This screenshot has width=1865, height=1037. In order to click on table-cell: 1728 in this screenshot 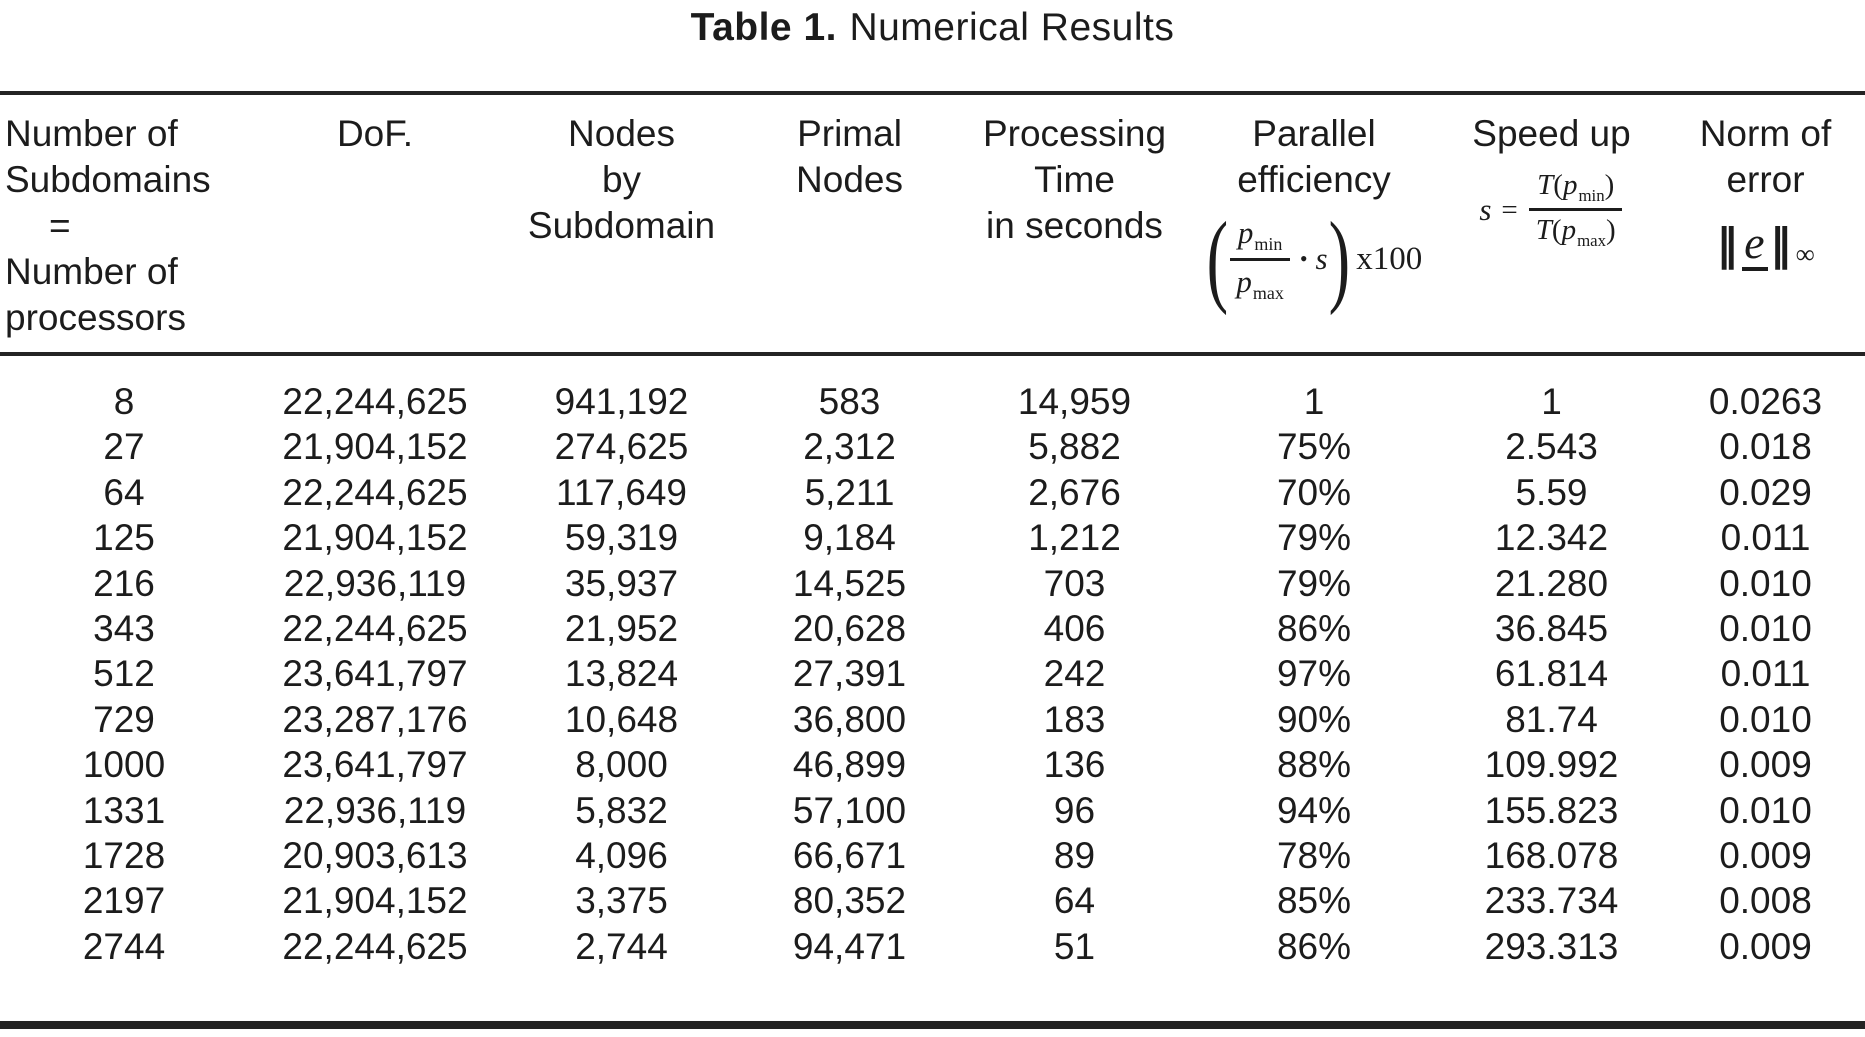, I will do `click(124, 855)`.